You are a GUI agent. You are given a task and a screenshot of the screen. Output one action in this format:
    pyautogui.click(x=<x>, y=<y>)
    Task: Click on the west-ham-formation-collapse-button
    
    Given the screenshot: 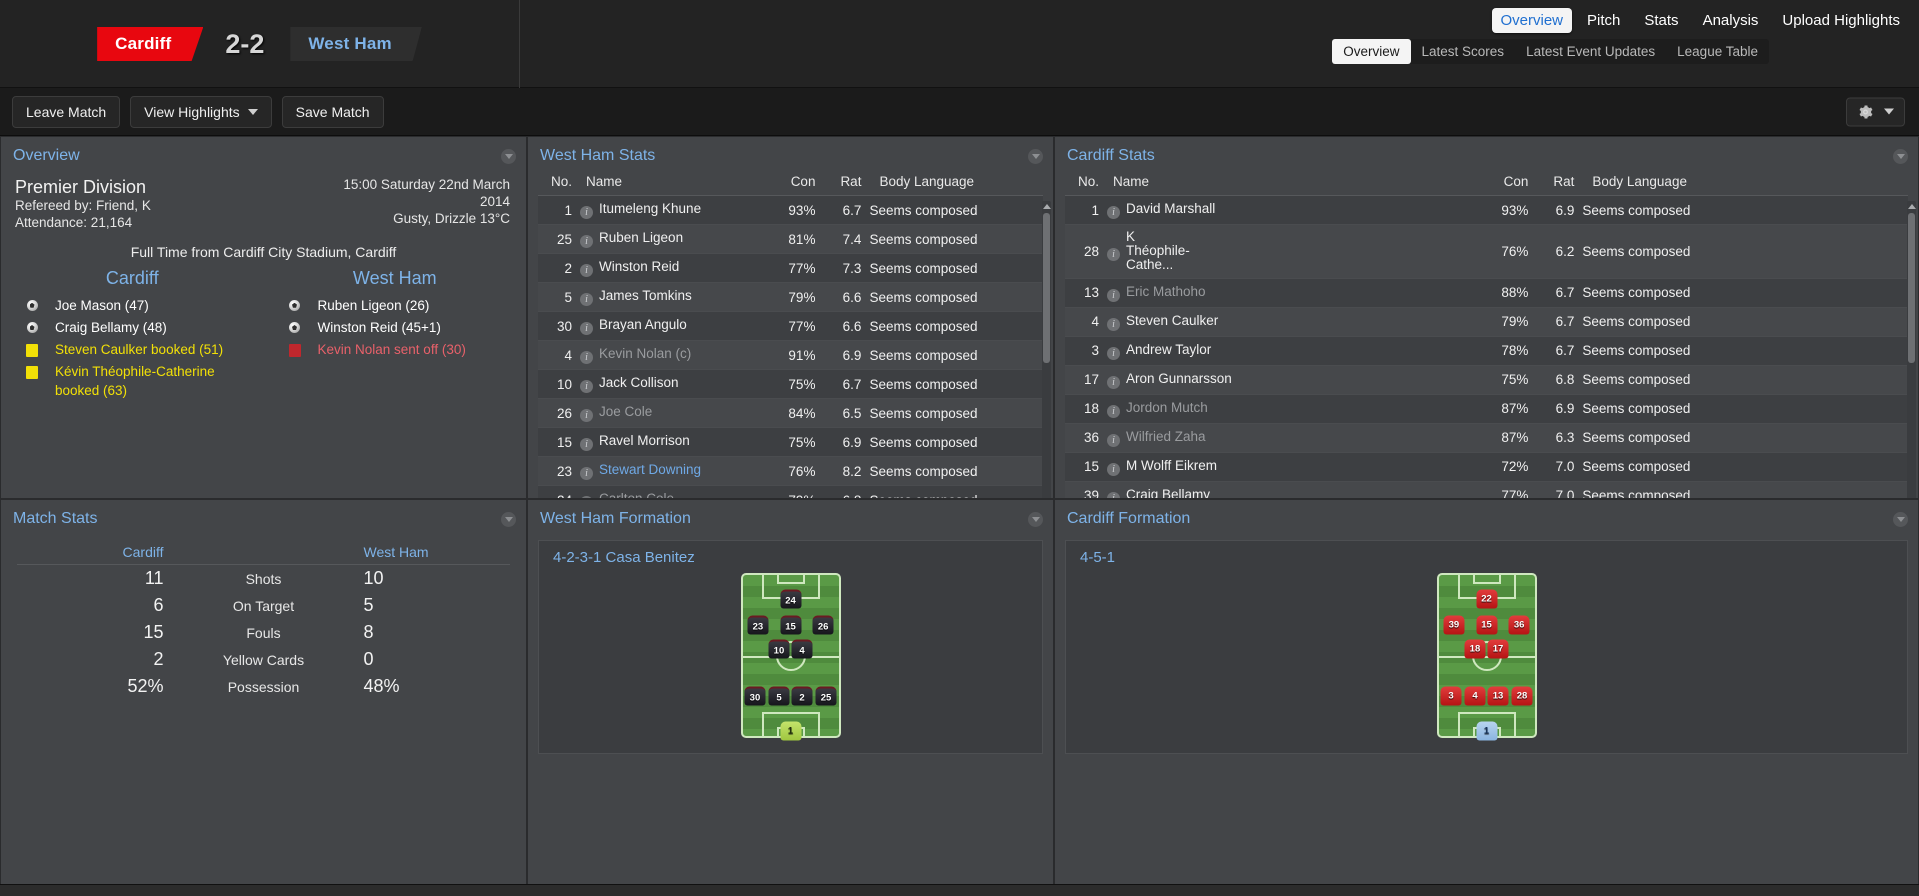 What is the action you would take?
    pyautogui.click(x=1035, y=519)
    